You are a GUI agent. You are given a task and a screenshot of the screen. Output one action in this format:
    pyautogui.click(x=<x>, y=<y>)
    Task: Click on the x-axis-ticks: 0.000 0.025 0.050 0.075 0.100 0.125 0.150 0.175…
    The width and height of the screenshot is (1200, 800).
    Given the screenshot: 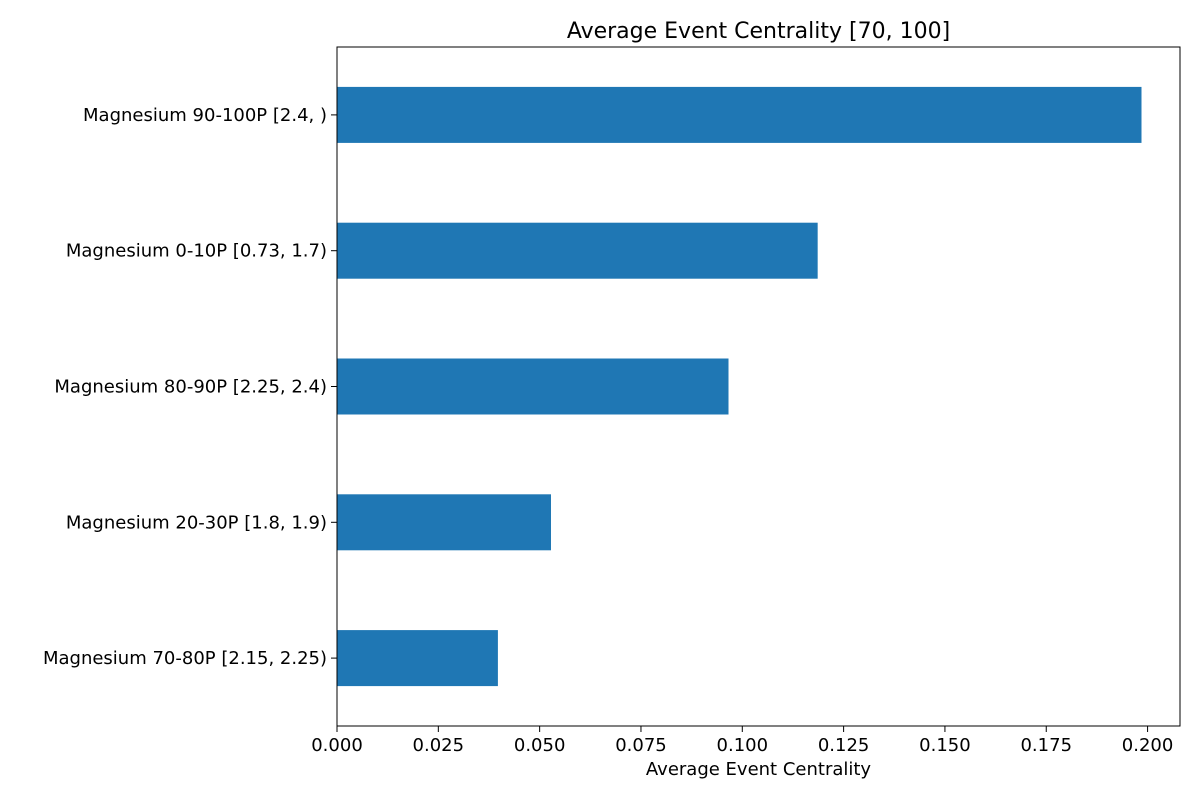 What is the action you would take?
    pyautogui.click(x=742, y=741)
    